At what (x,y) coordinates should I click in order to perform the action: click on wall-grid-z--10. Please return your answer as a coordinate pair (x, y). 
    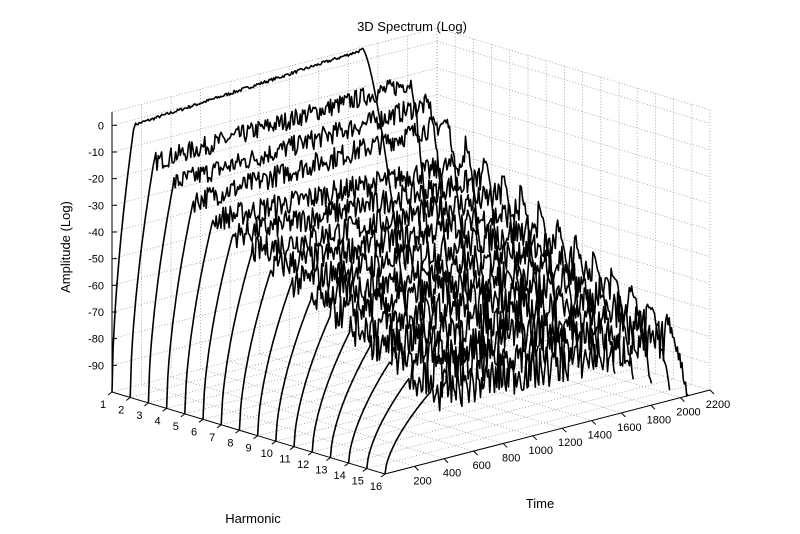
    Looking at the image, I should click on (411, 110).